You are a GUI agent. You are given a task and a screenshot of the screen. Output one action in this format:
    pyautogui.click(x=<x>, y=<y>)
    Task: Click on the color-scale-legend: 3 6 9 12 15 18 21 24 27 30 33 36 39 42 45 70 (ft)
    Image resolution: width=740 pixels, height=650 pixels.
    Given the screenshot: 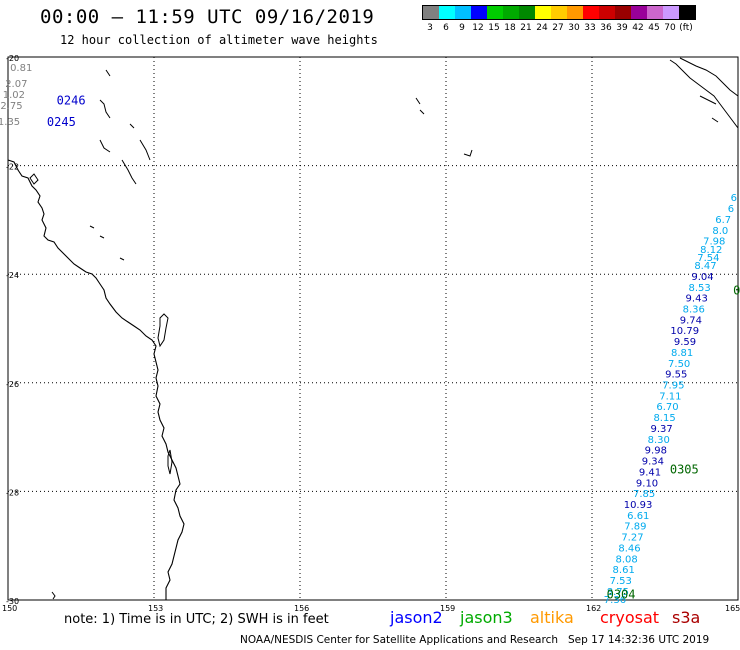 What is the action you would take?
    pyautogui.click(x=559, y=19)
    